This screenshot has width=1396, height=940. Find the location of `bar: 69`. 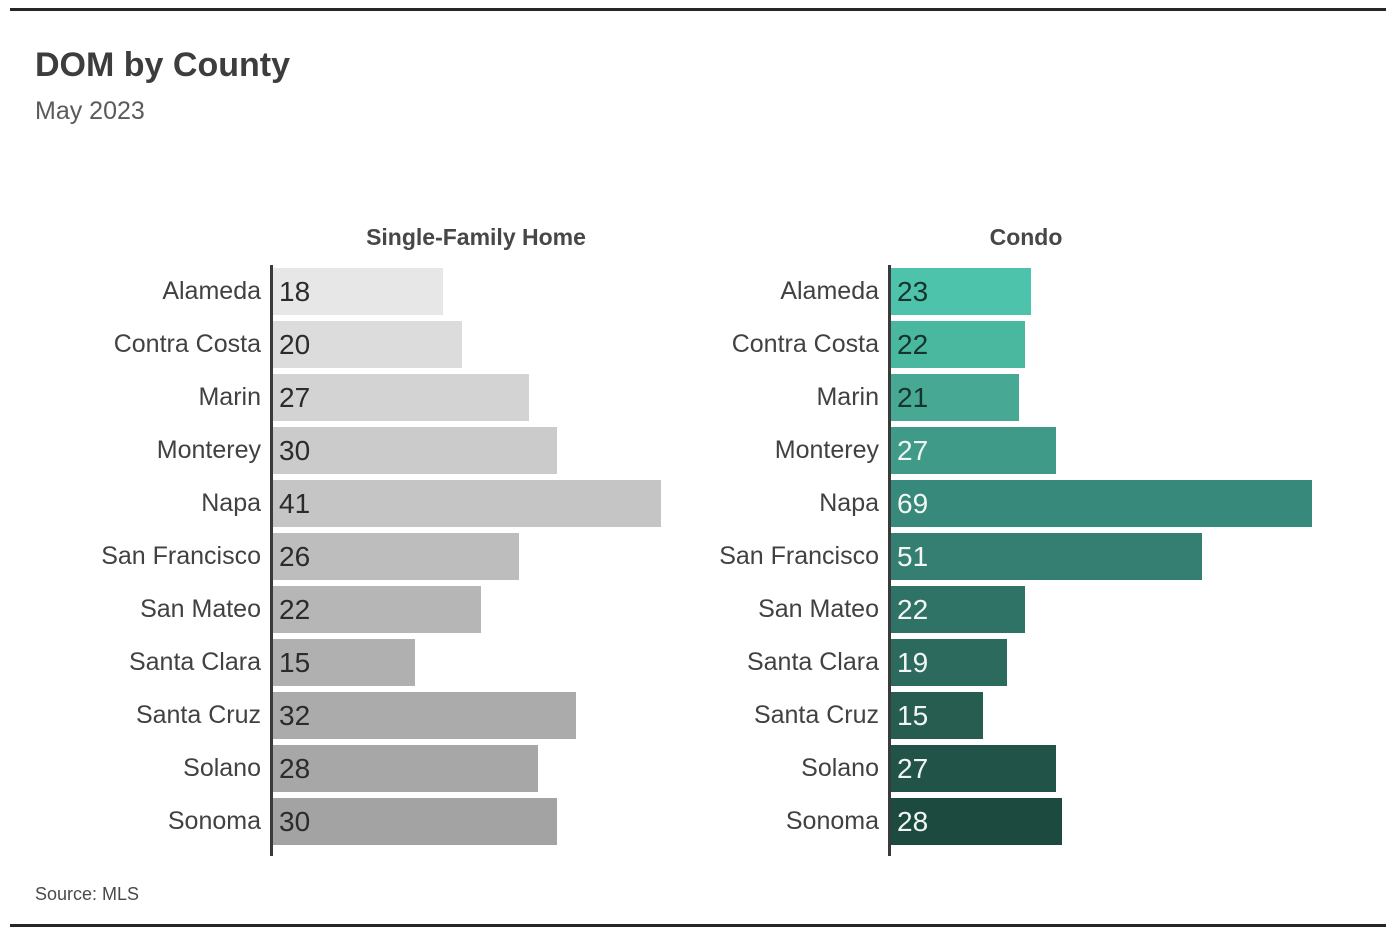

bar: 69 is located at coordinates (1101, 503).